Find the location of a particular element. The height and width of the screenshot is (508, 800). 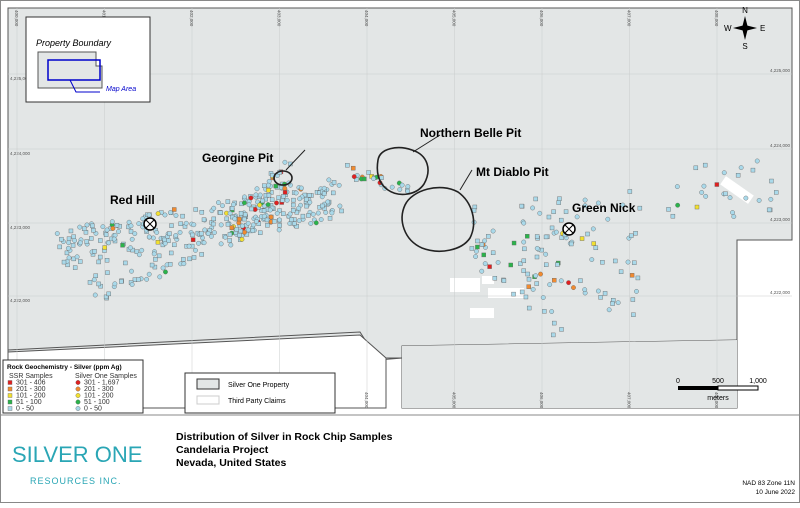

place-label: Mt Diablo Pit is located at coordinates (512, 172).